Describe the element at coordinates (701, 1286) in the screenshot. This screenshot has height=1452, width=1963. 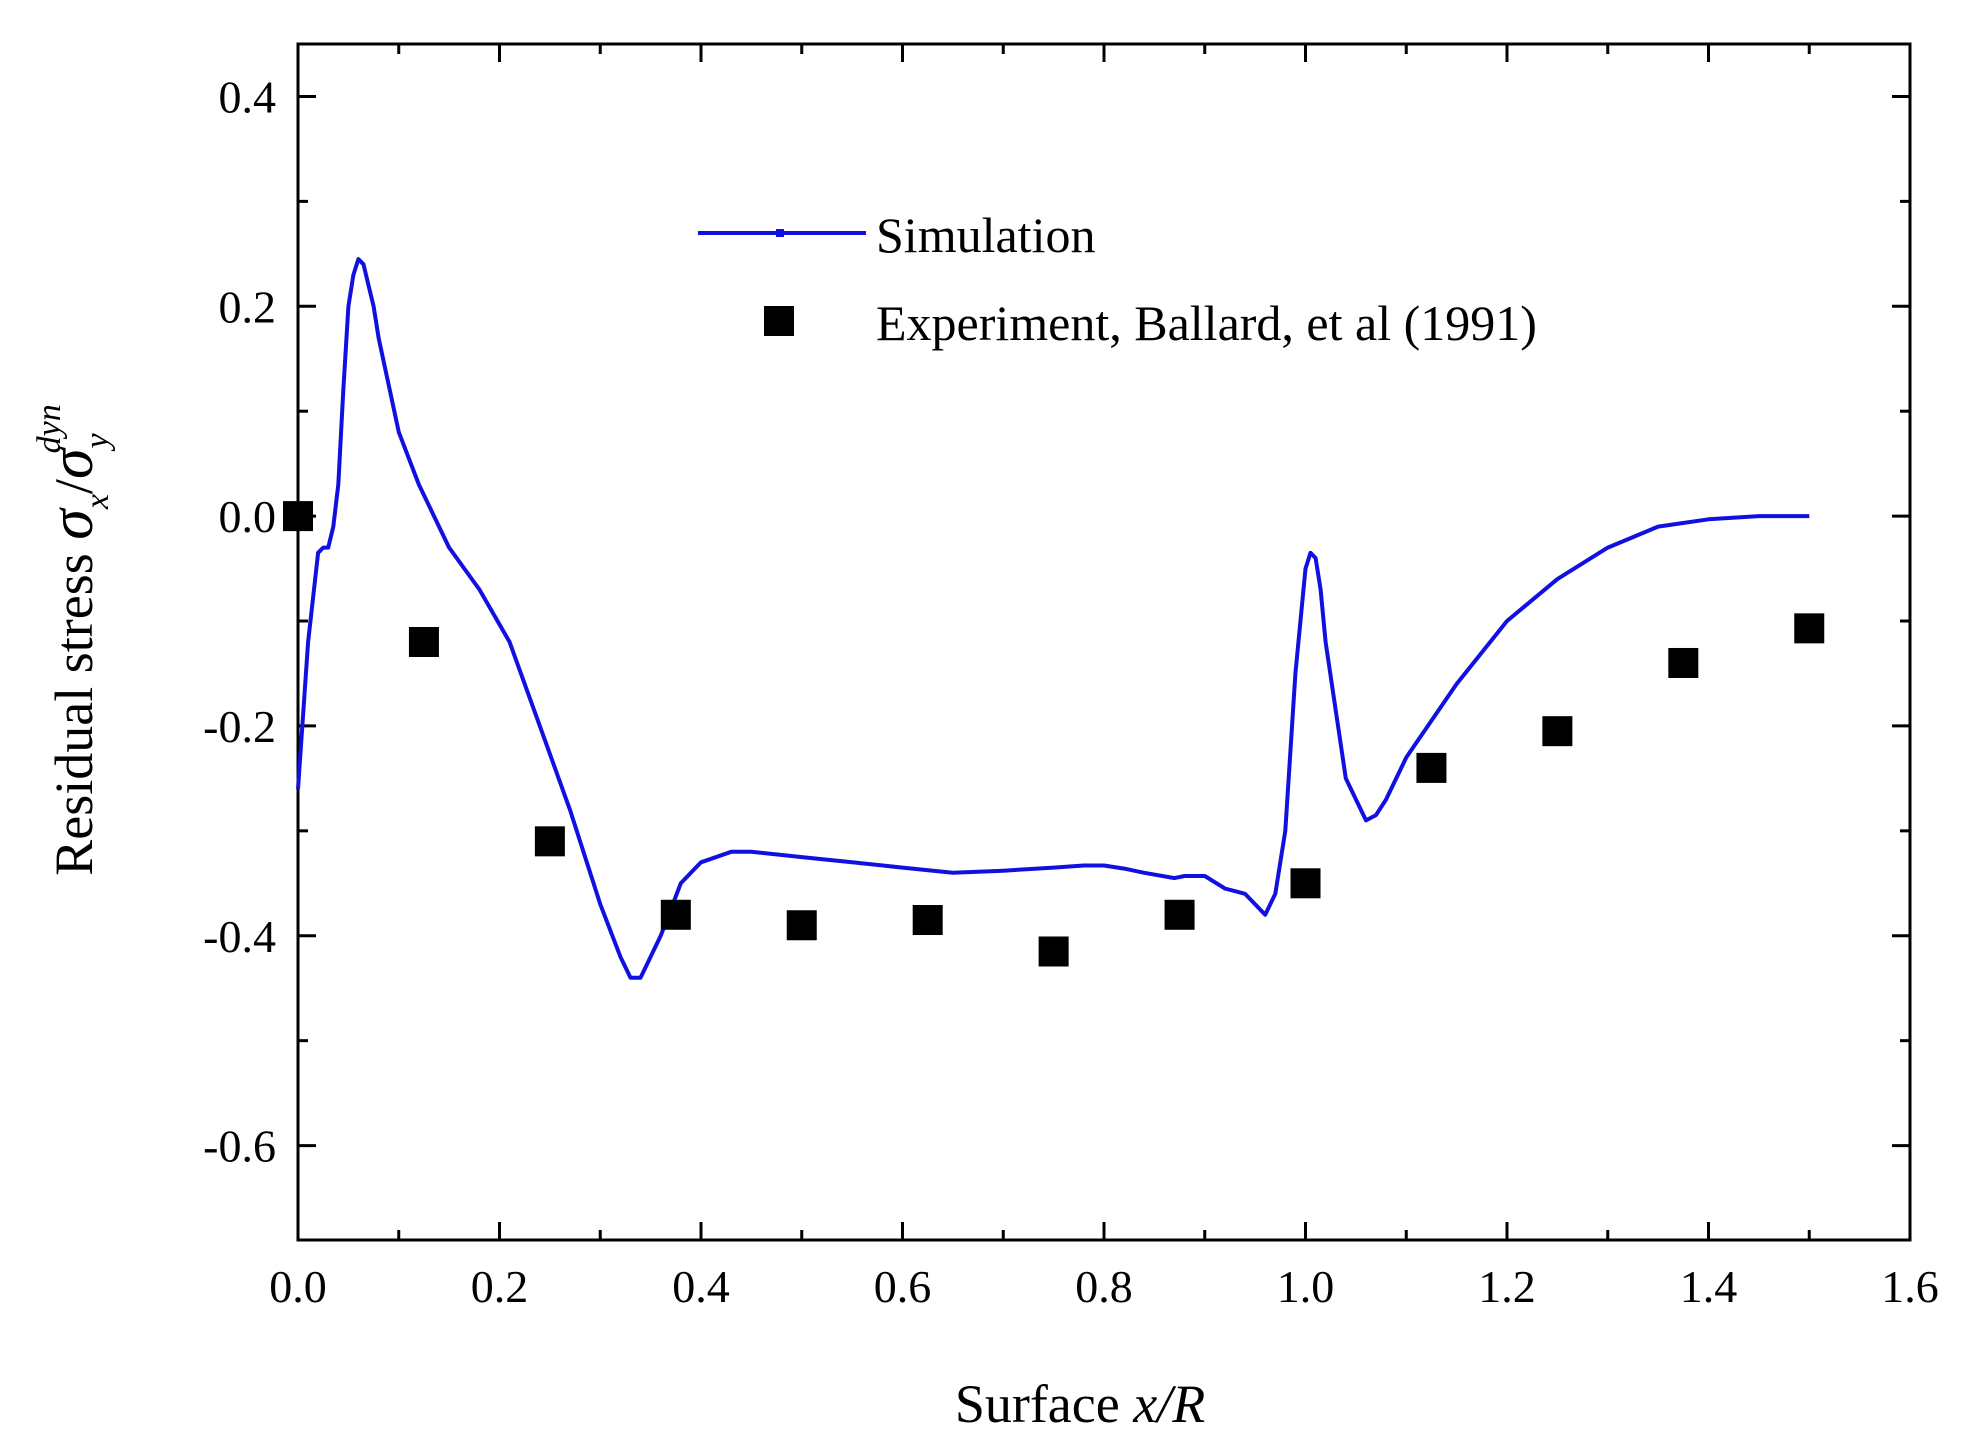
I see `x-tick-label: 0.4` at that location.